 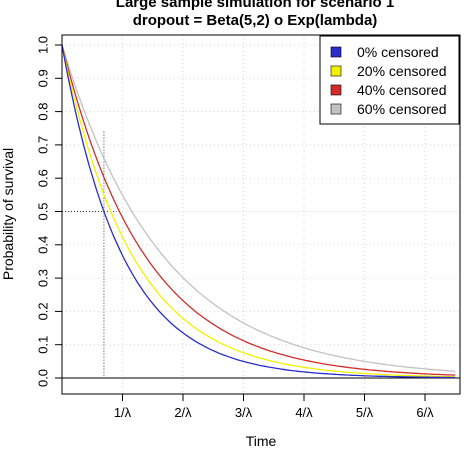 I want to click on x-tick-label-5: 5/λ, so click(x=365, y=412).